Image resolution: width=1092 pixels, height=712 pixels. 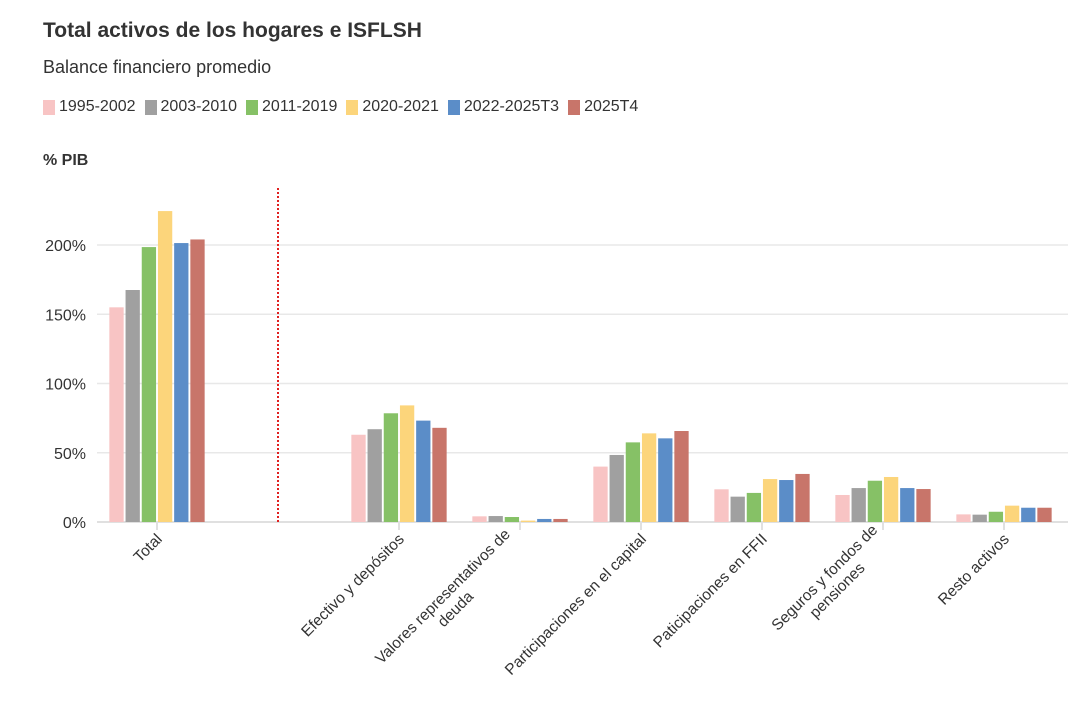 I want to click on legend-item: 2011-2019, so click(x=291, y=107).